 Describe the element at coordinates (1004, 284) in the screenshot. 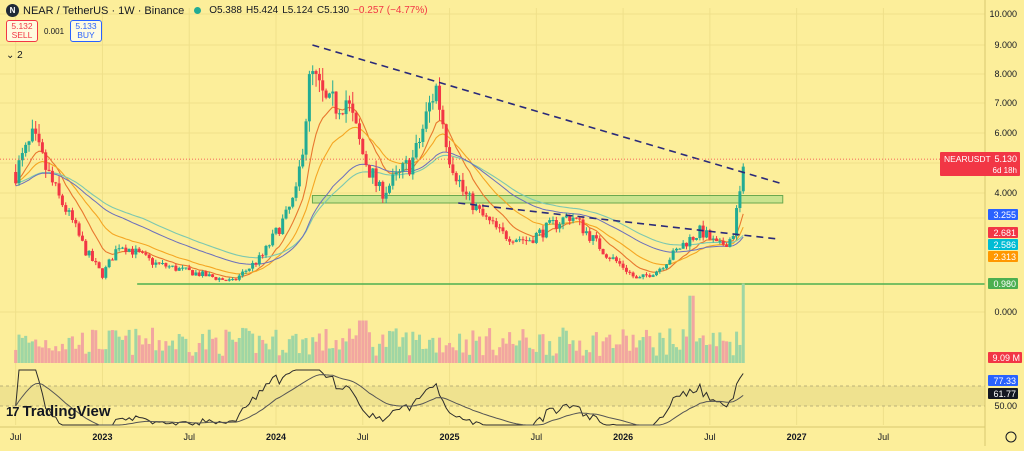

I see `support-value-tag: 0.980` at that location.